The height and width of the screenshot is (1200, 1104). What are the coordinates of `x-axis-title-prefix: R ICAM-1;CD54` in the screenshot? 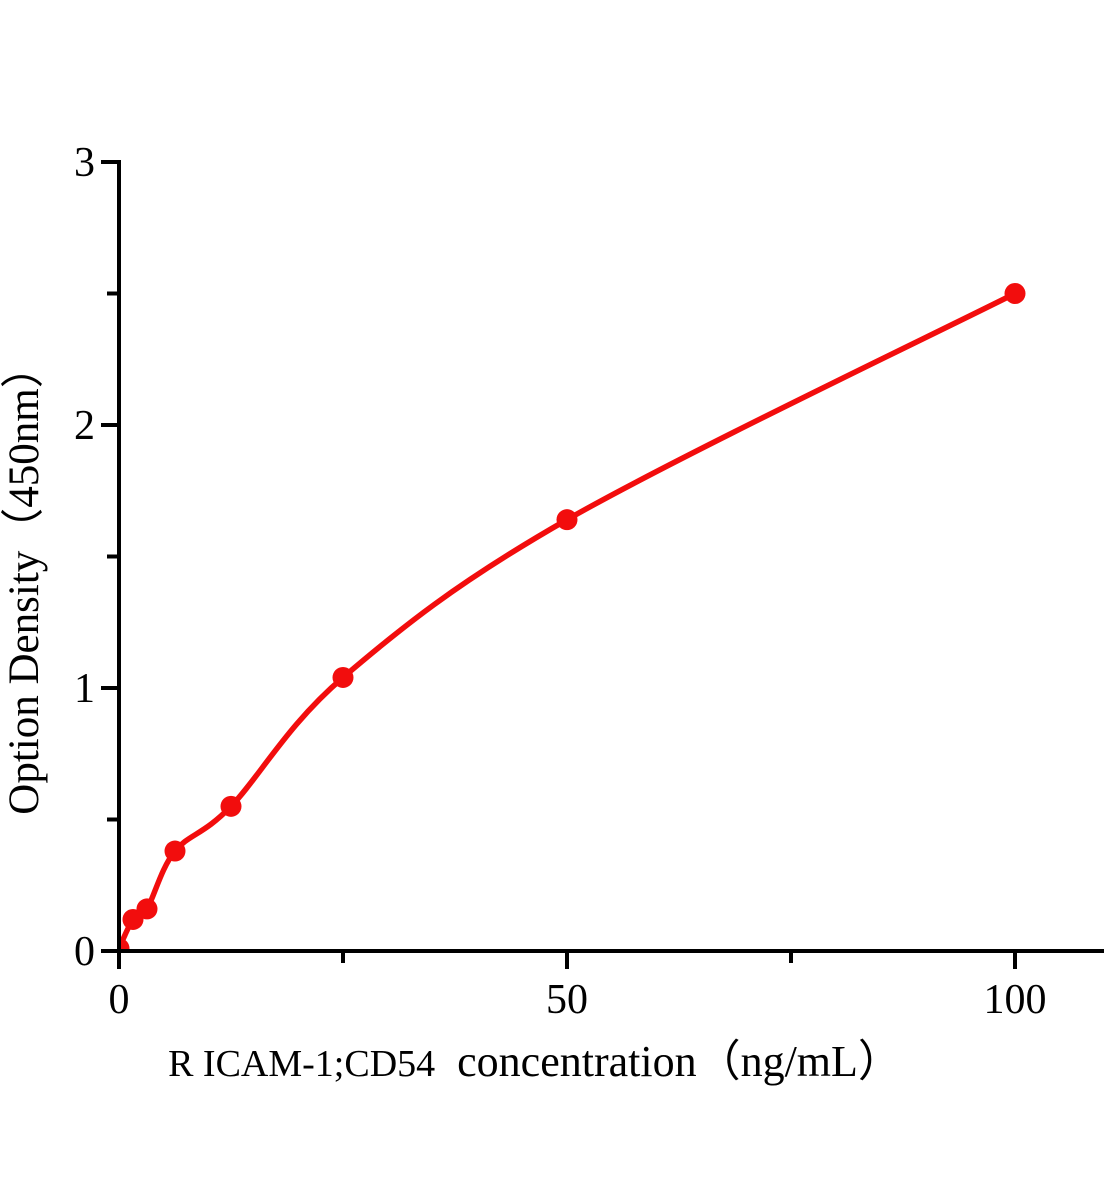 It's located at (301, 1064).